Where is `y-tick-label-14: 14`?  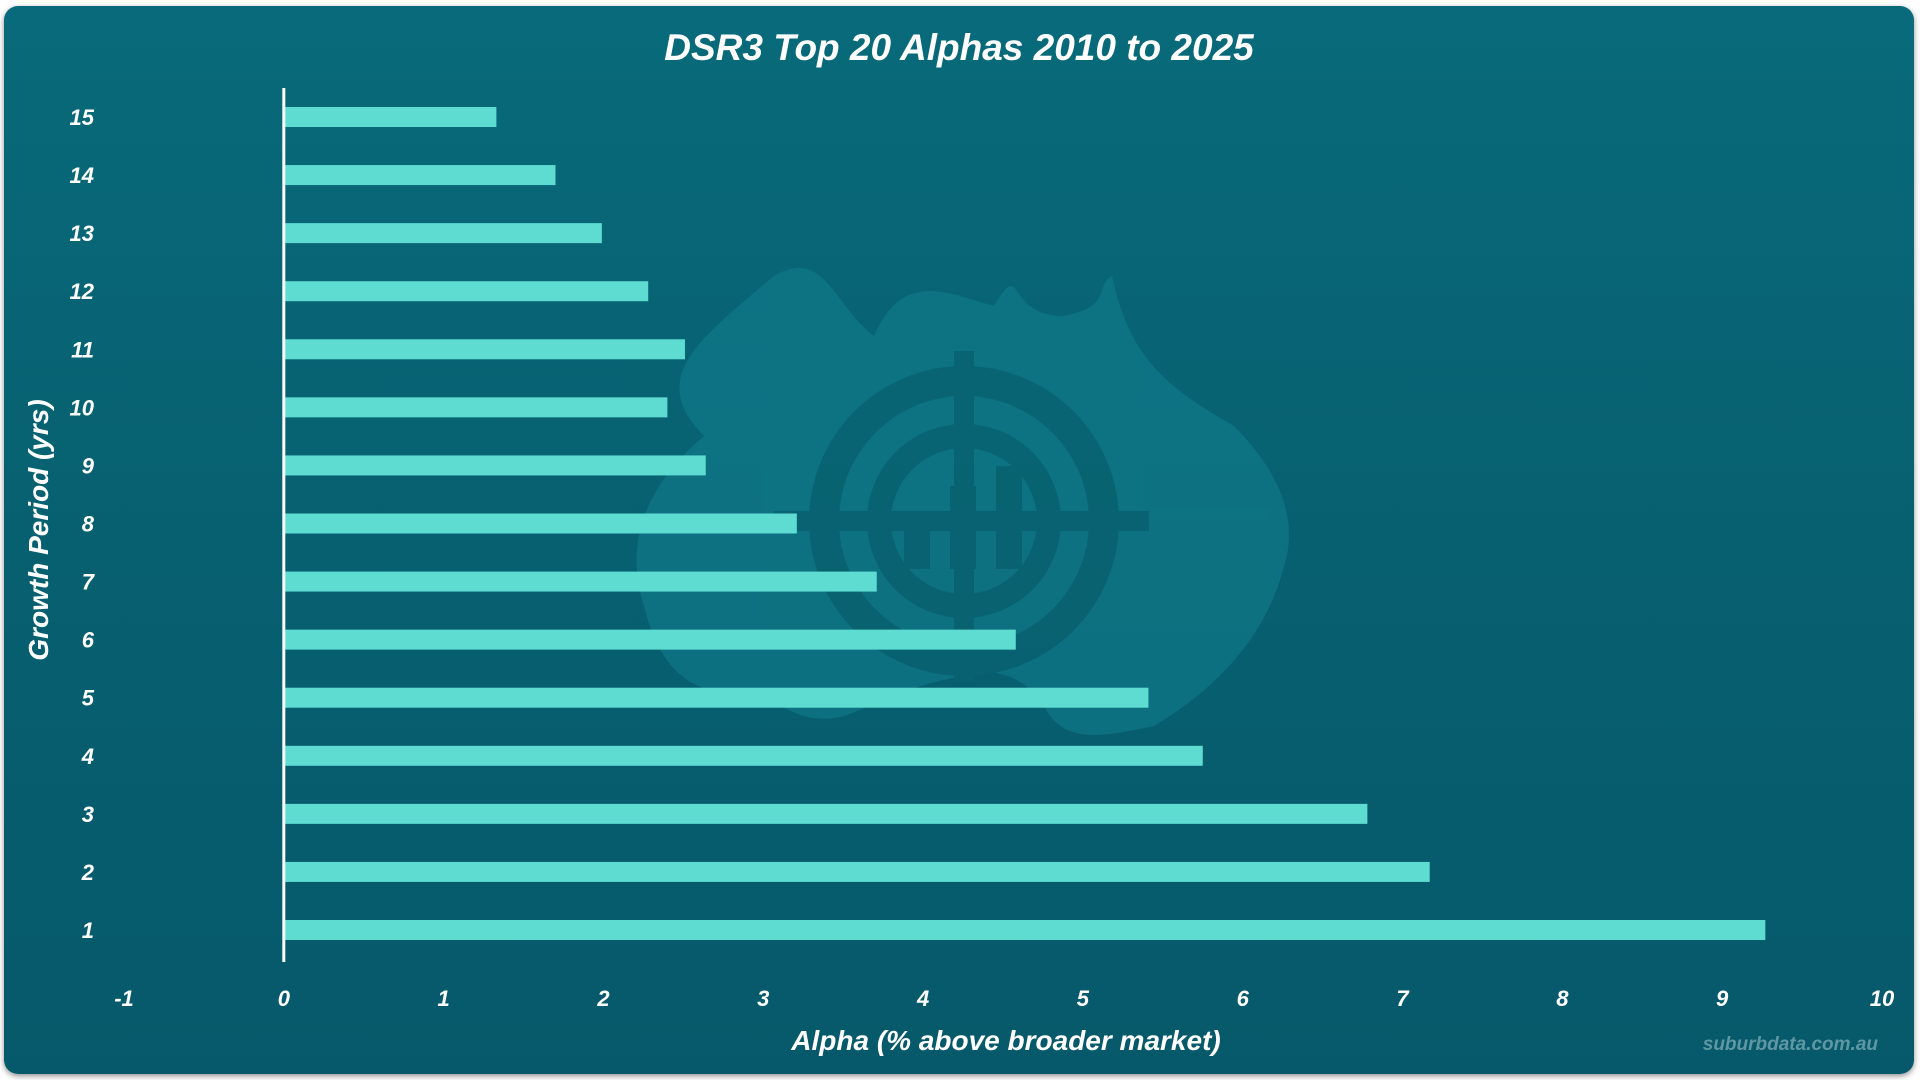
y-tick-label-14: 14 is located at coordinates (82, 175).